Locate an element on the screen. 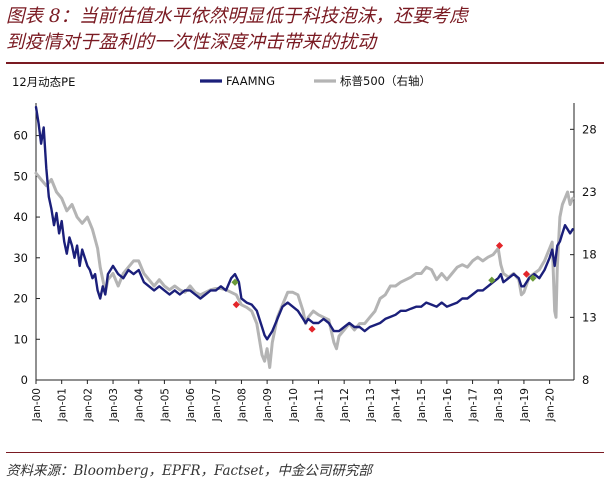 The width and height of the screenshot is (608, 486). x-tick-label: Jan-06 is located at coordinates (191, 405).